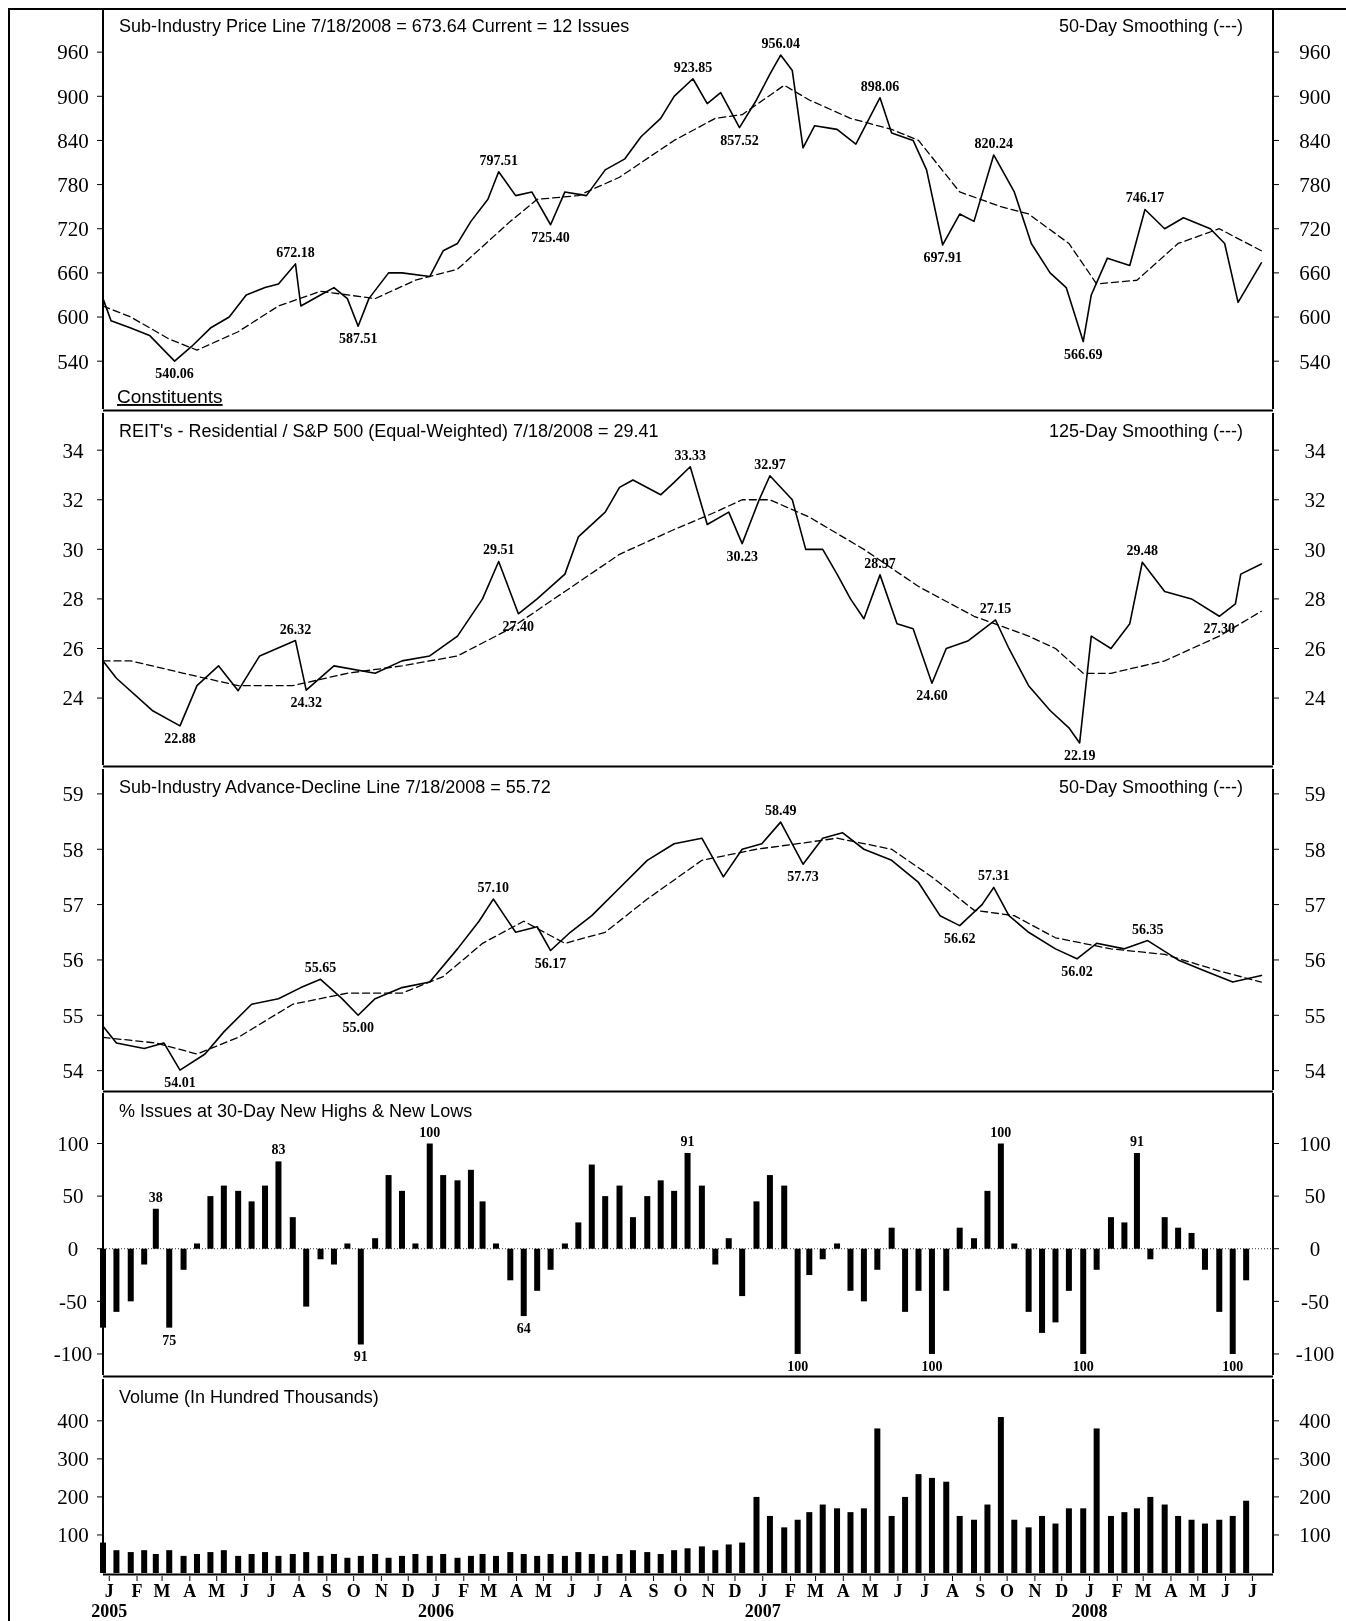 The width and height of the screenshot is (1346, 1621). Describe the element at coordinates (493, 888) in the screenshot. I see `annotation: 57.10` at that location.